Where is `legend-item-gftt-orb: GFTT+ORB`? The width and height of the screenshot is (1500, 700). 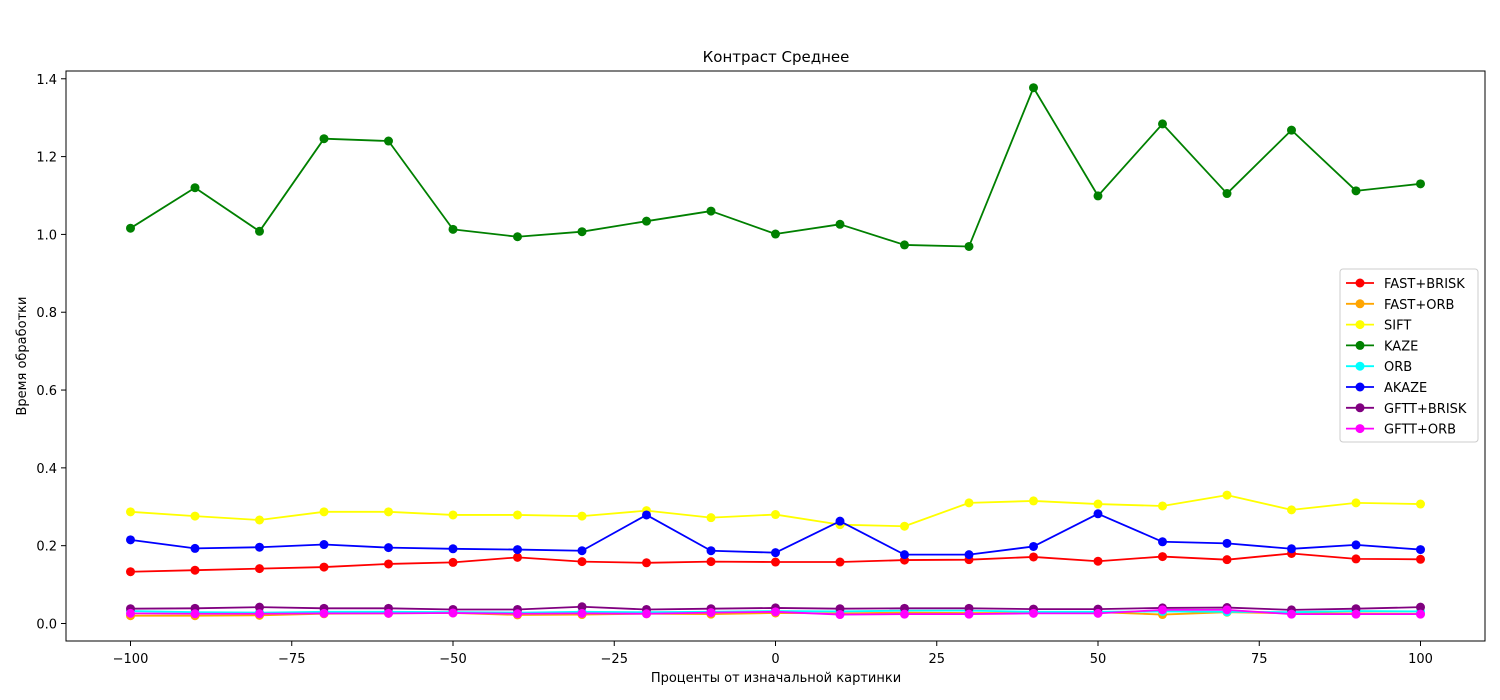
legend-item-gftt-orb: GFTT+ORB is located at coordinates (1401, 430).